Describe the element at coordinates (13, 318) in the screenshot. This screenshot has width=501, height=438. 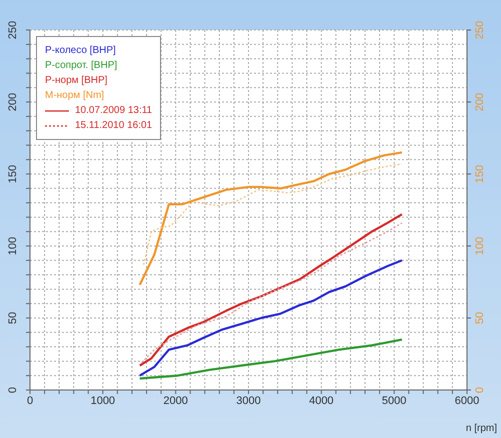
I see `y-tick-label: 50` at that location.